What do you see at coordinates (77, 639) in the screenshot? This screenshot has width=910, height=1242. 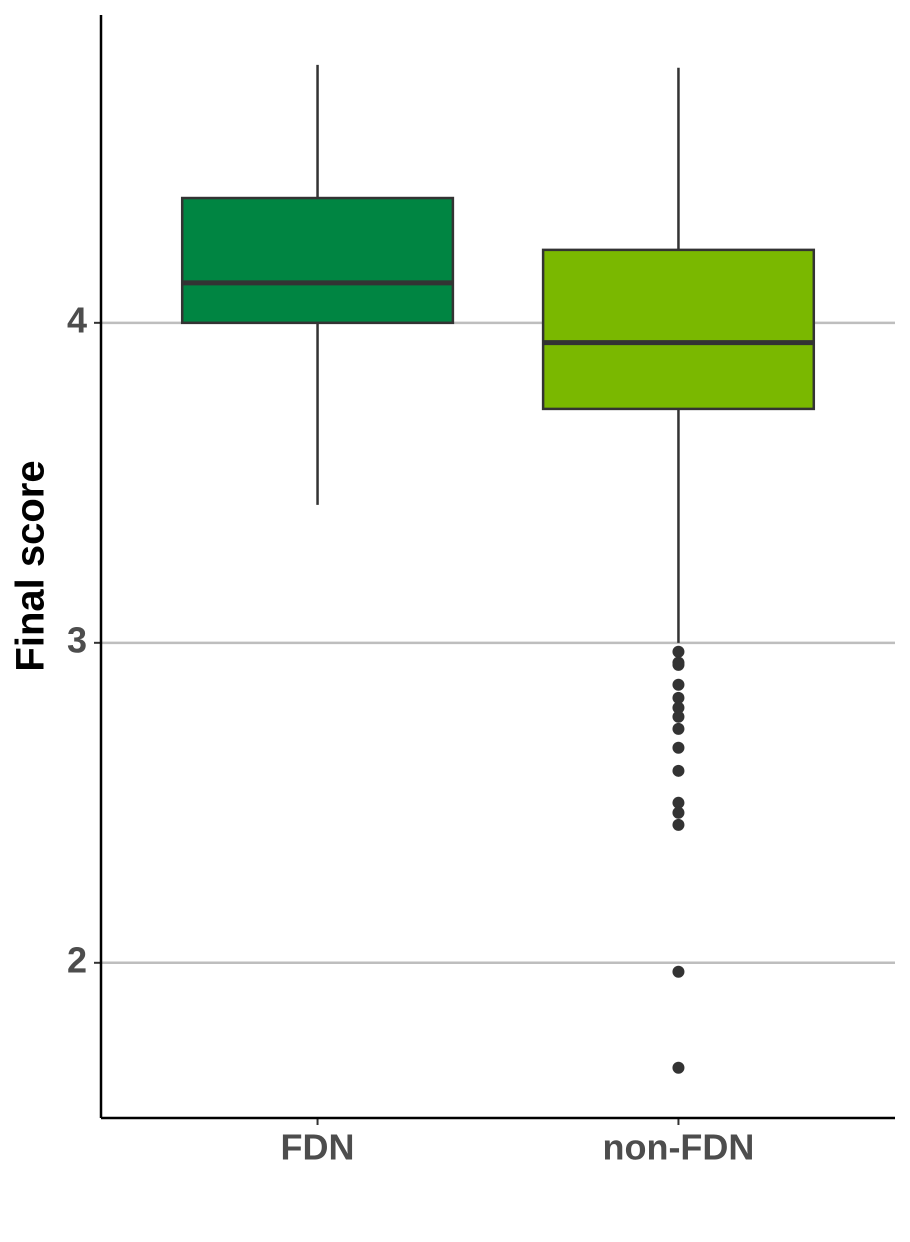 I see `y-tick-label: 3` at bounding box center [77, 639].